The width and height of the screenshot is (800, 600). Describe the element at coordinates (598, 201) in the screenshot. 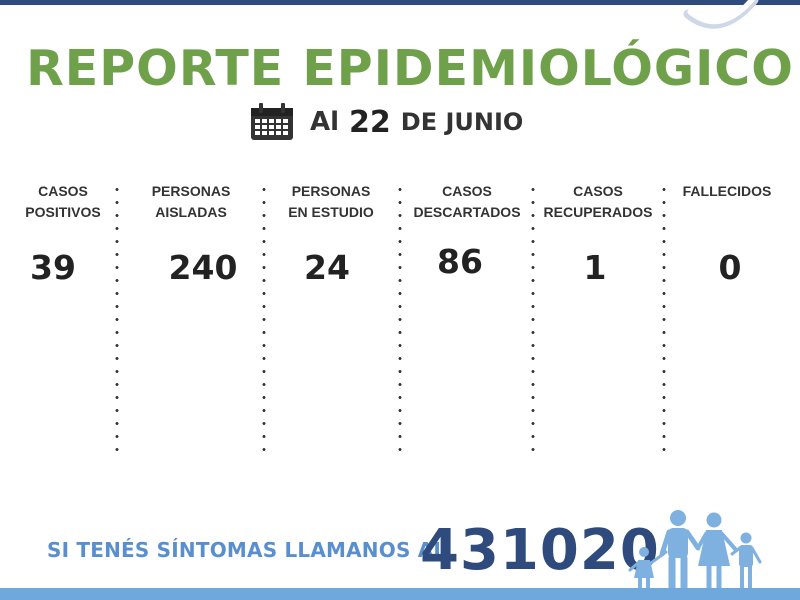

I see `stat-label-casos-recuperados: CASOS RECUPERADOS` at that location.